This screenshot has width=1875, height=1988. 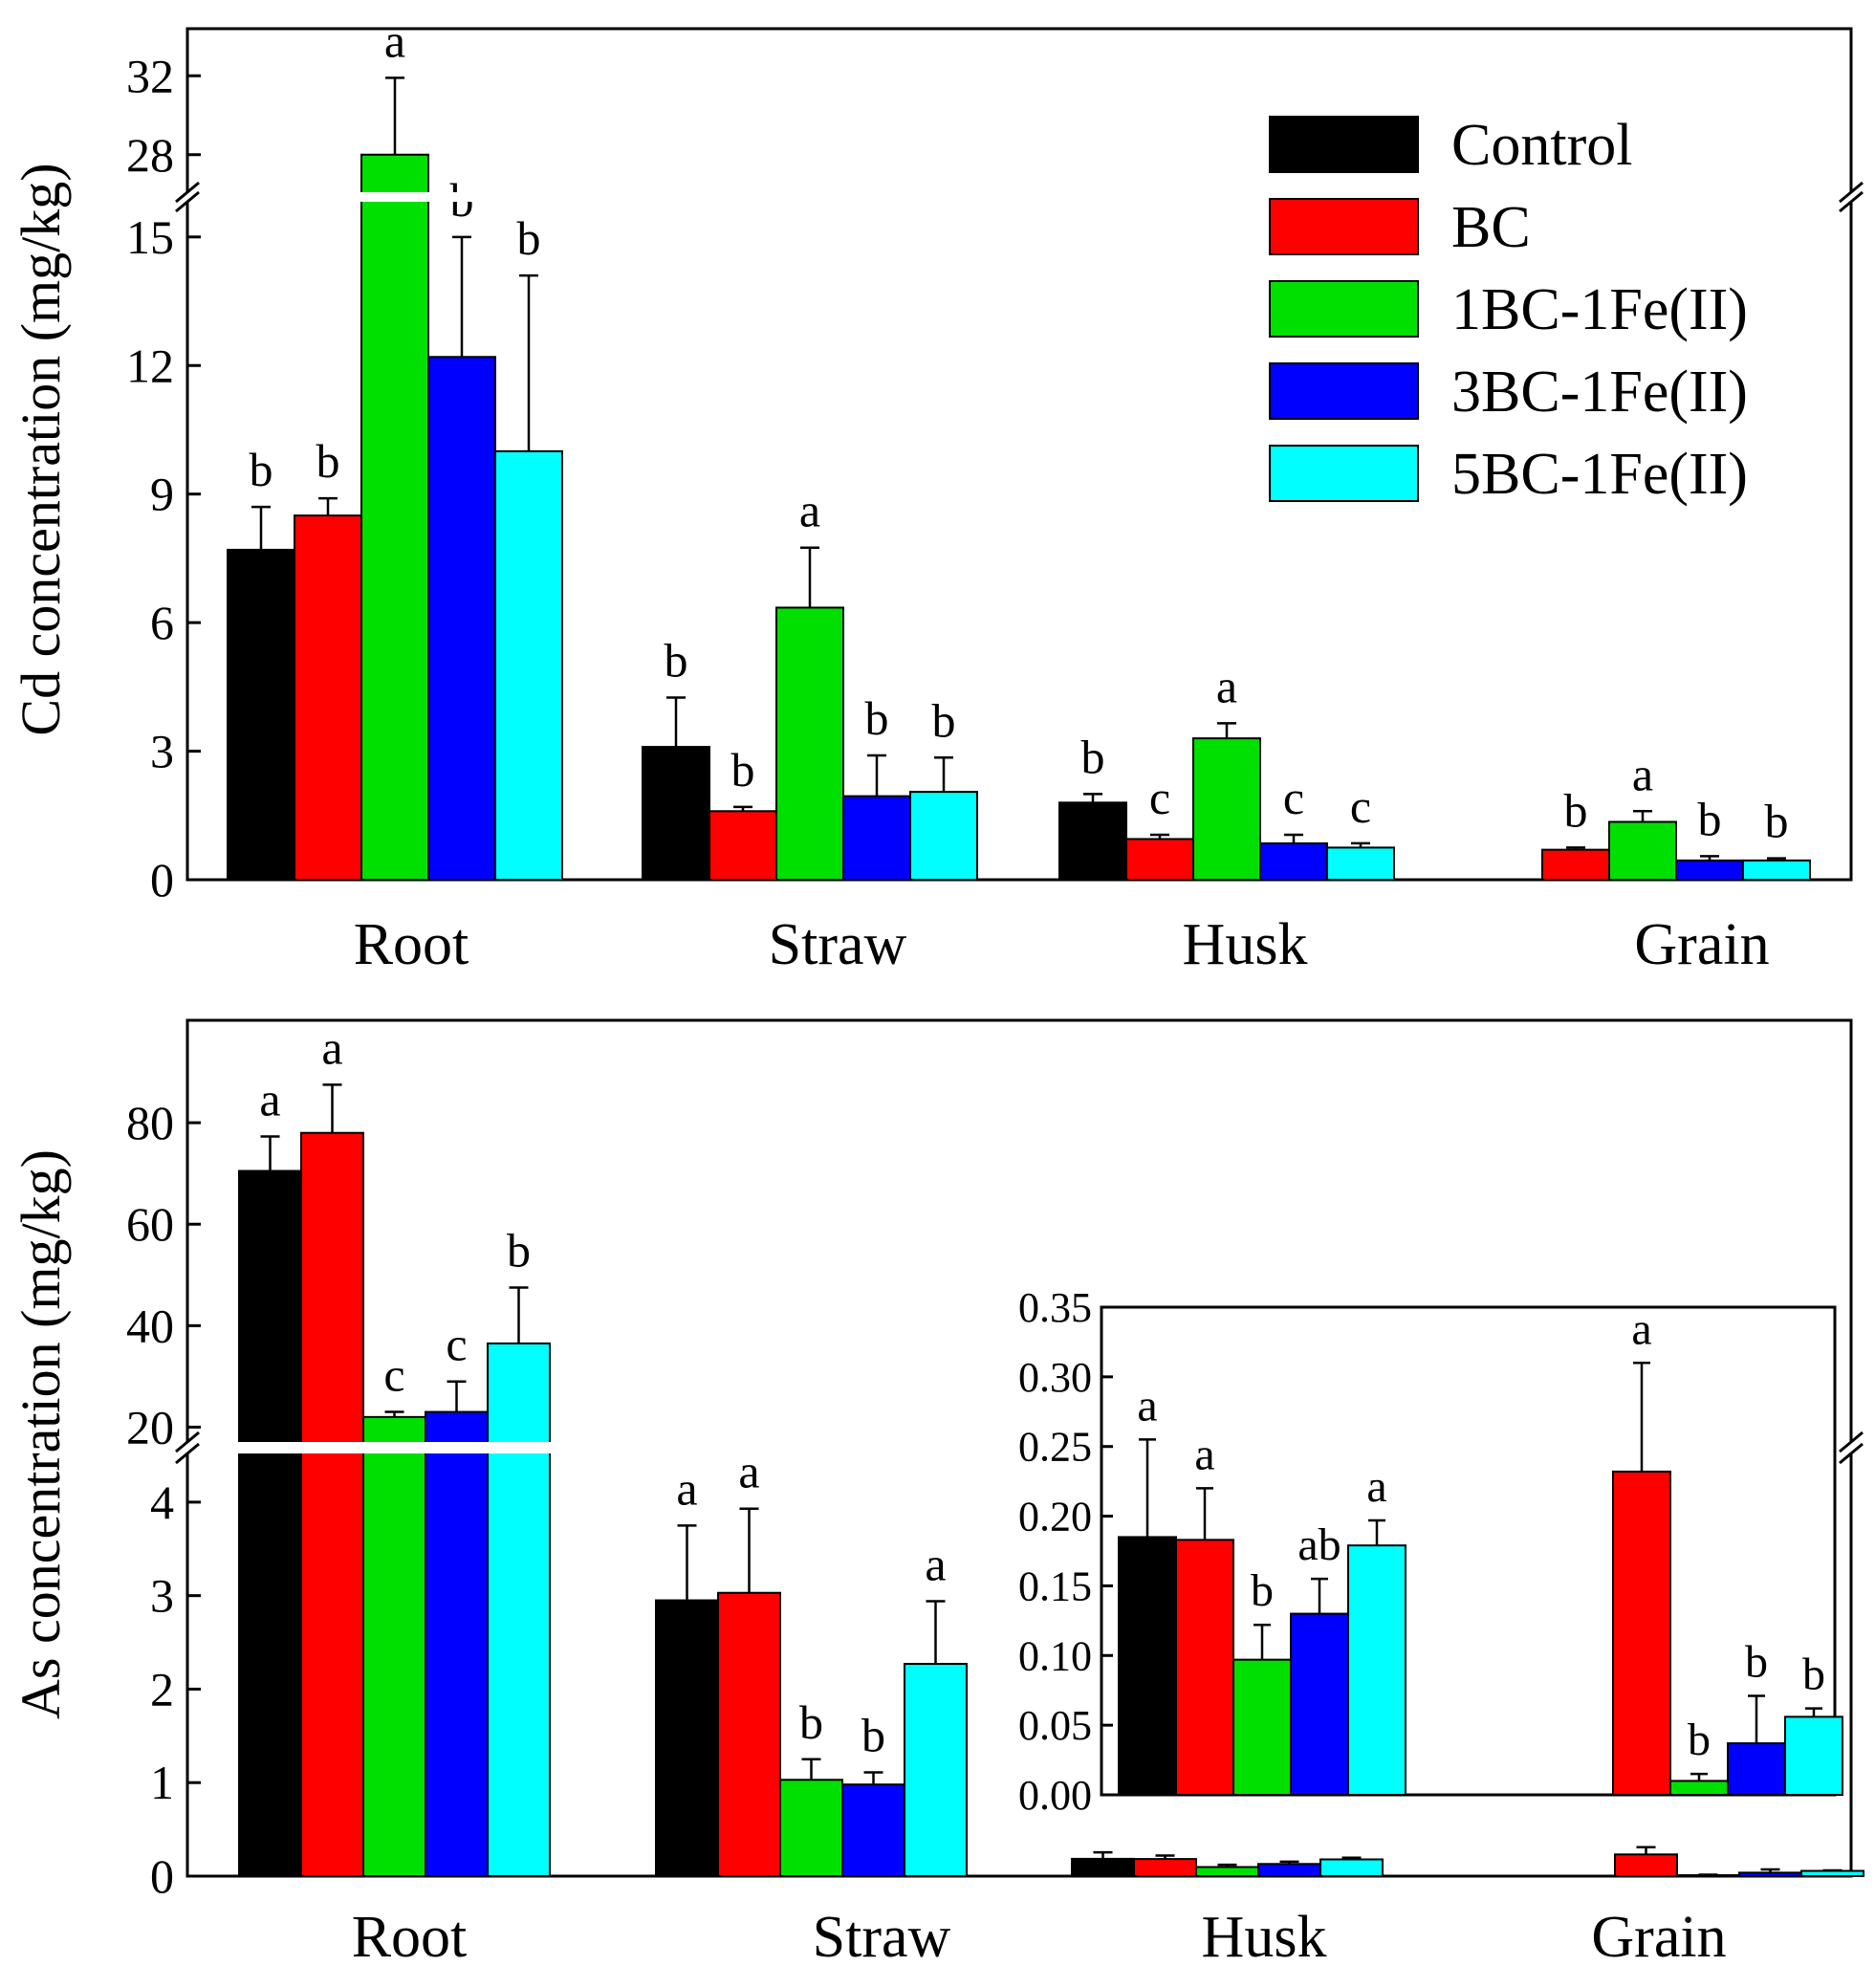 I want to click on bar-cd-root-1bc-1fe-ii, so click(x=394, y=517).